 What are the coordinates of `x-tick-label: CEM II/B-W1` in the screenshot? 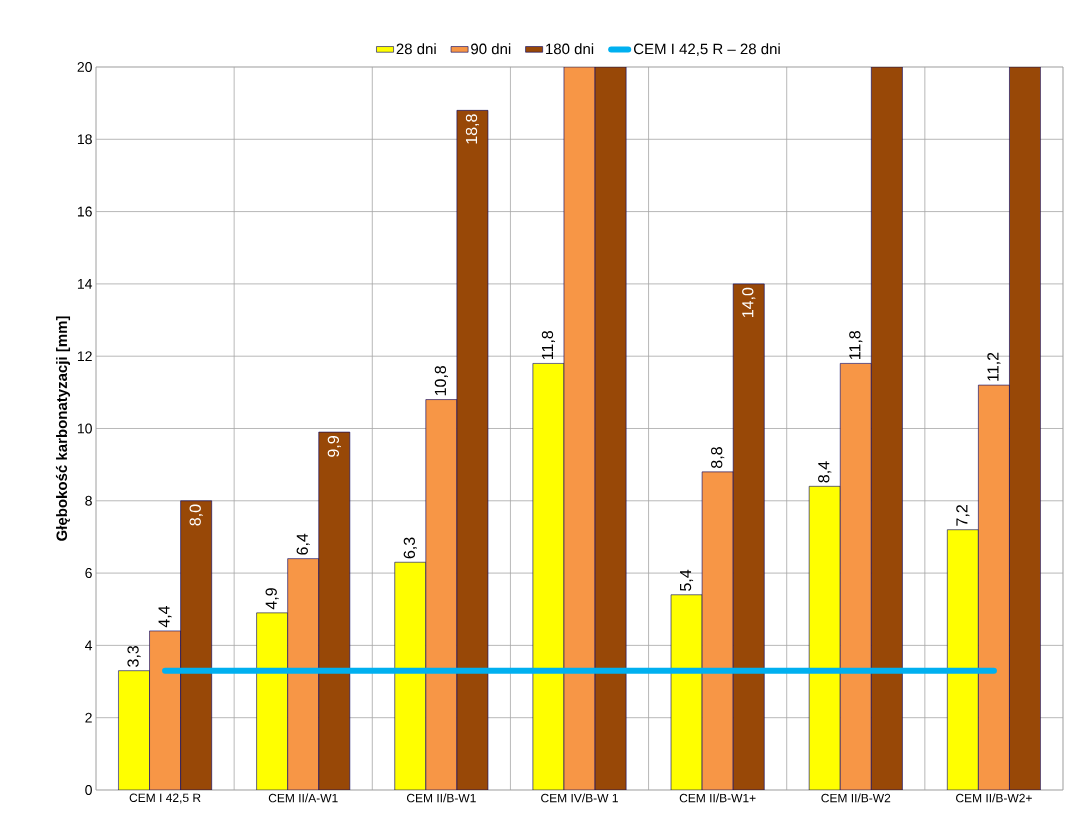 It's located at (441, 798).